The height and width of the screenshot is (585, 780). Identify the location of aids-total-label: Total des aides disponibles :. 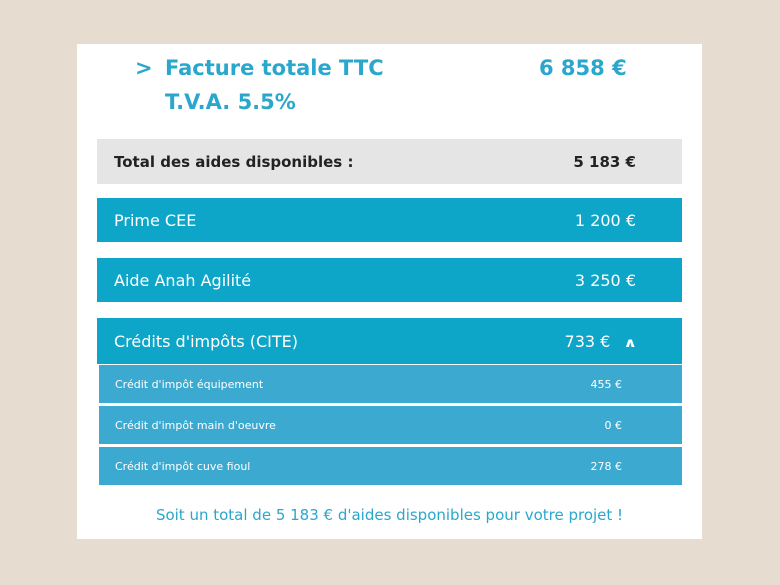
(234, 161).